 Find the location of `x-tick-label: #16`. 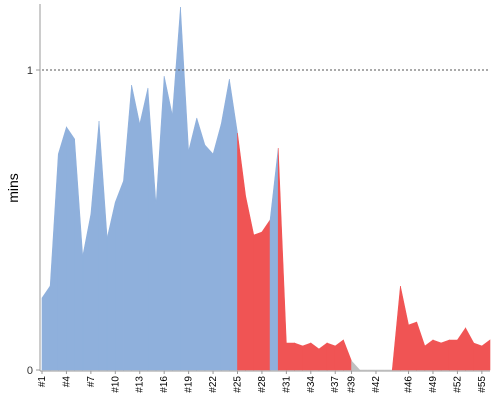

x-tick-label: #16 is located at coordinates (164, 384).